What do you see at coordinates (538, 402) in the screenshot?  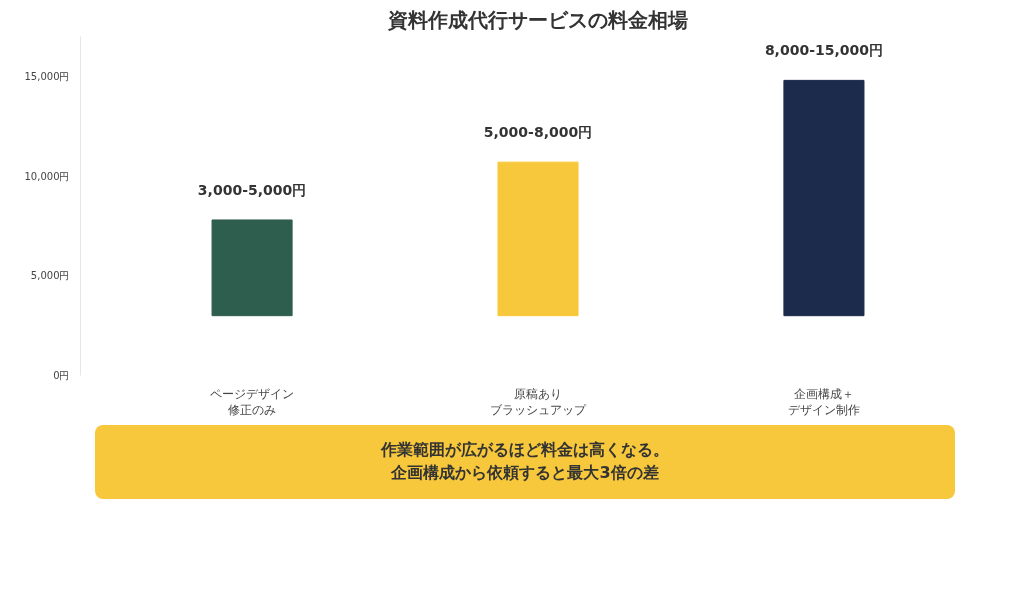 I see `x-tick-label: 原稿ありブラッシュアップ` at bounding box center [538, 402].